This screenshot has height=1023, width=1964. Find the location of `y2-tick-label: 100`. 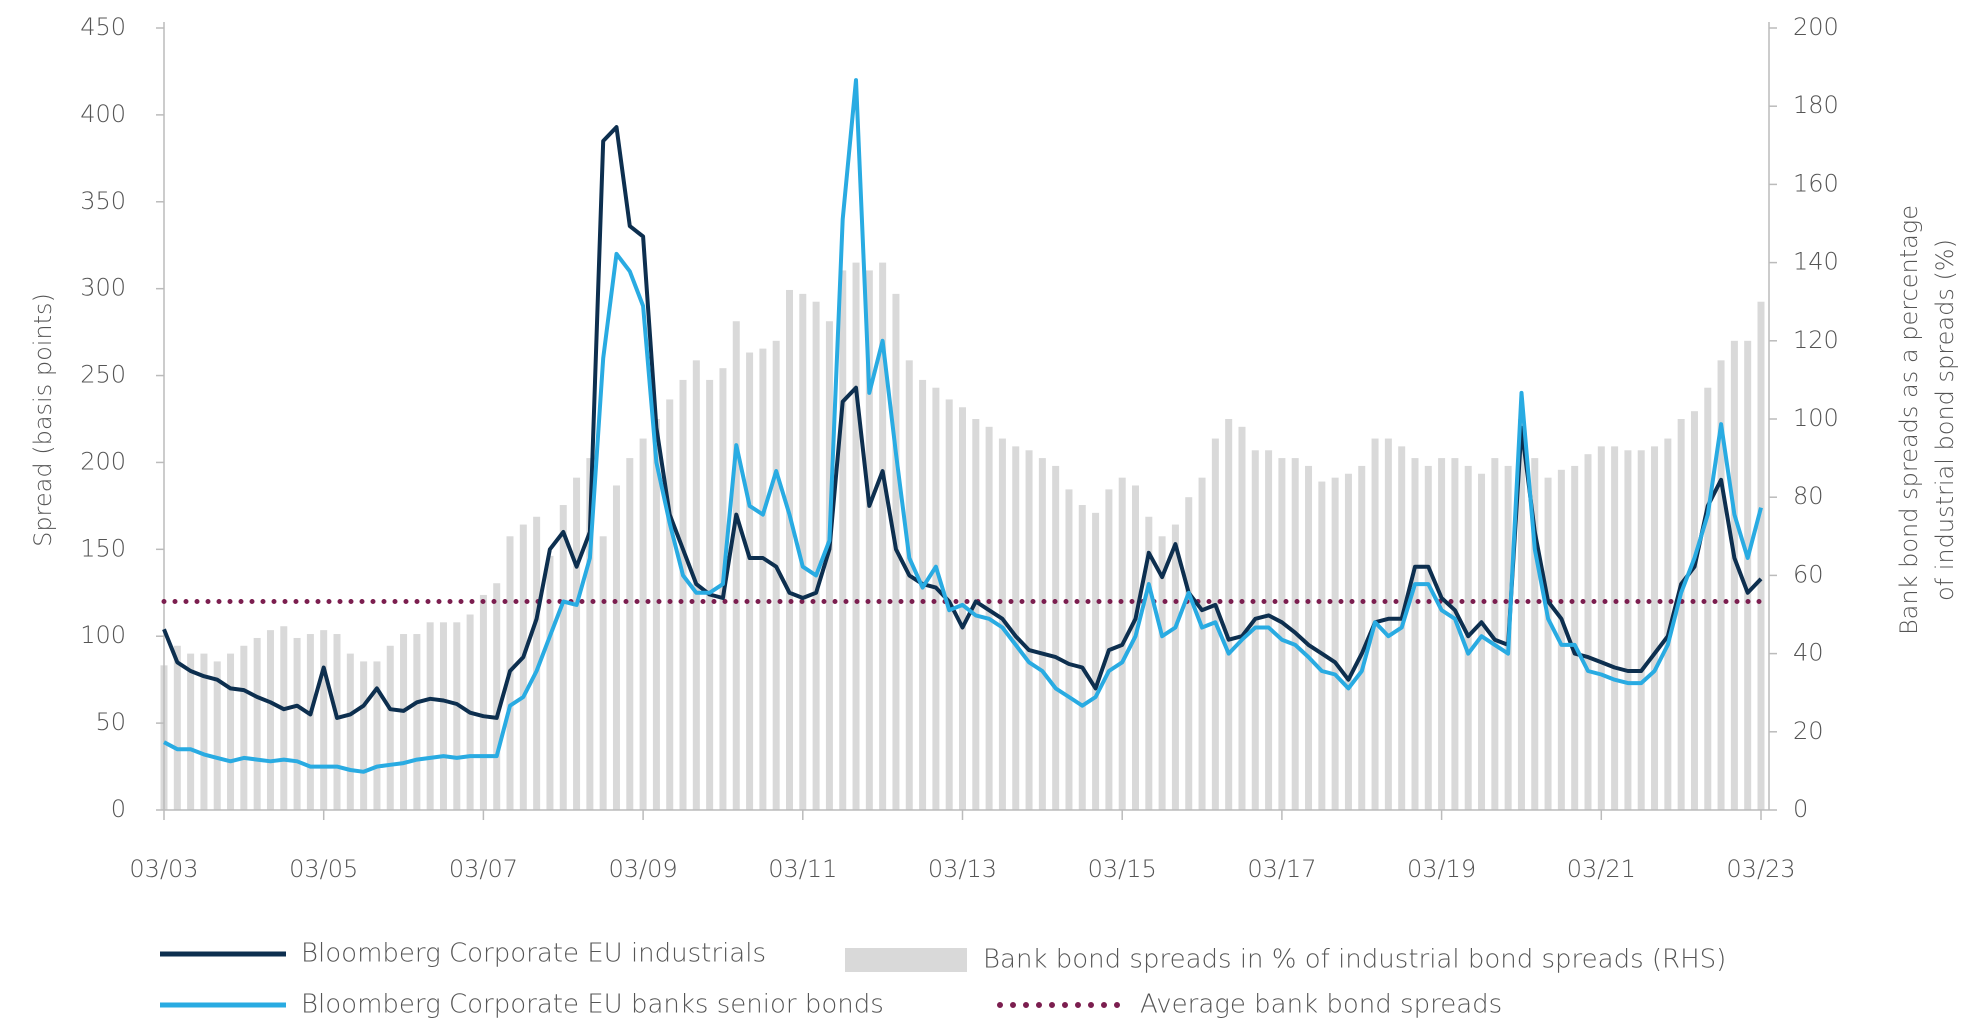

y2-tick-label: 100 is located at coordinates (1816, 418).